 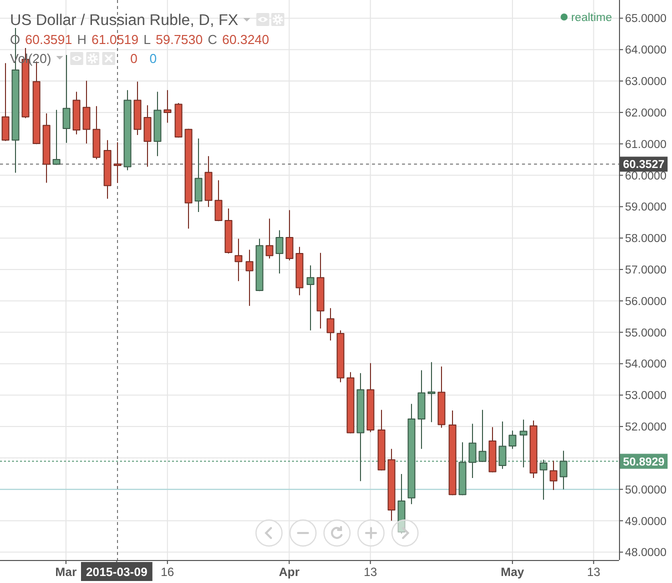 I want to click on y-tick-label: 61.0000, so click(x=646, y=144).